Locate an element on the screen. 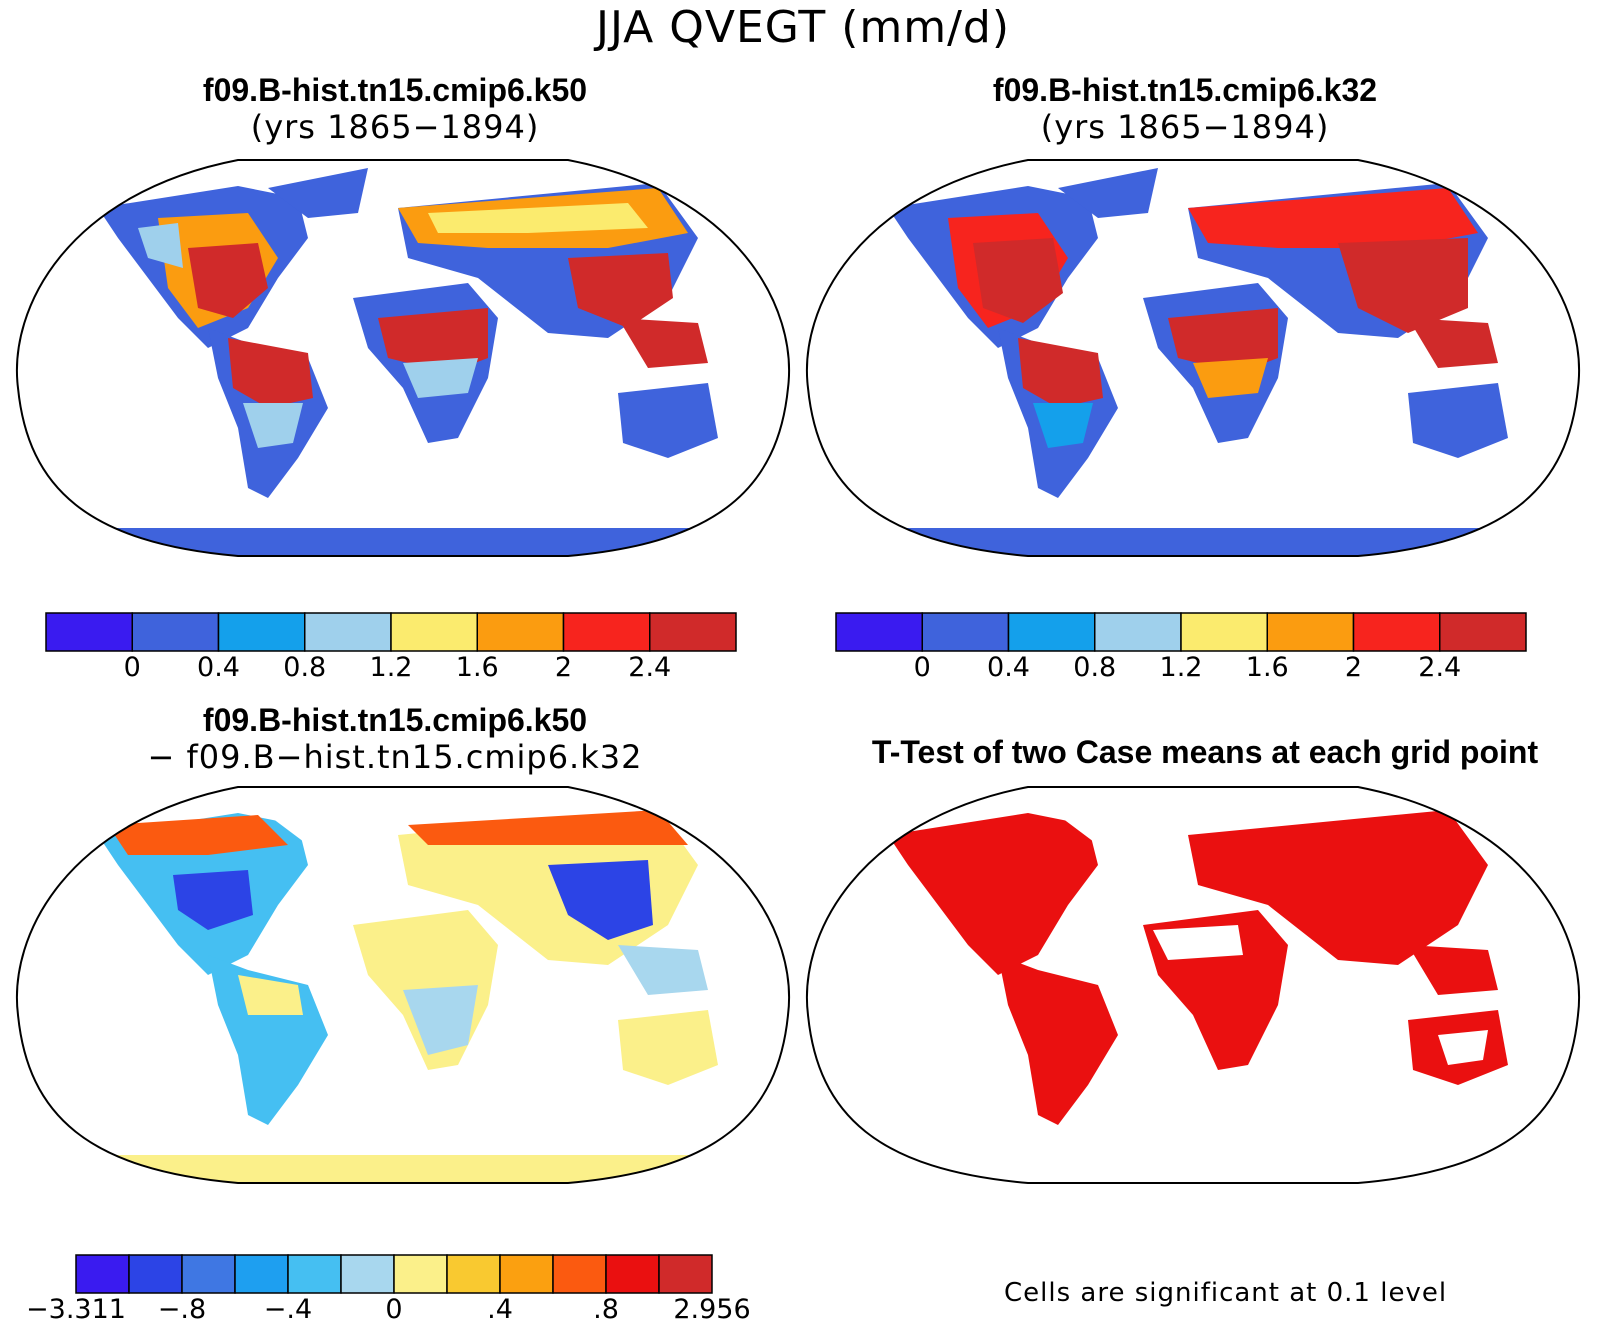 The height and width of the screenshot is (1327, 1606). map-k50 is located at coordinates (403, 358).